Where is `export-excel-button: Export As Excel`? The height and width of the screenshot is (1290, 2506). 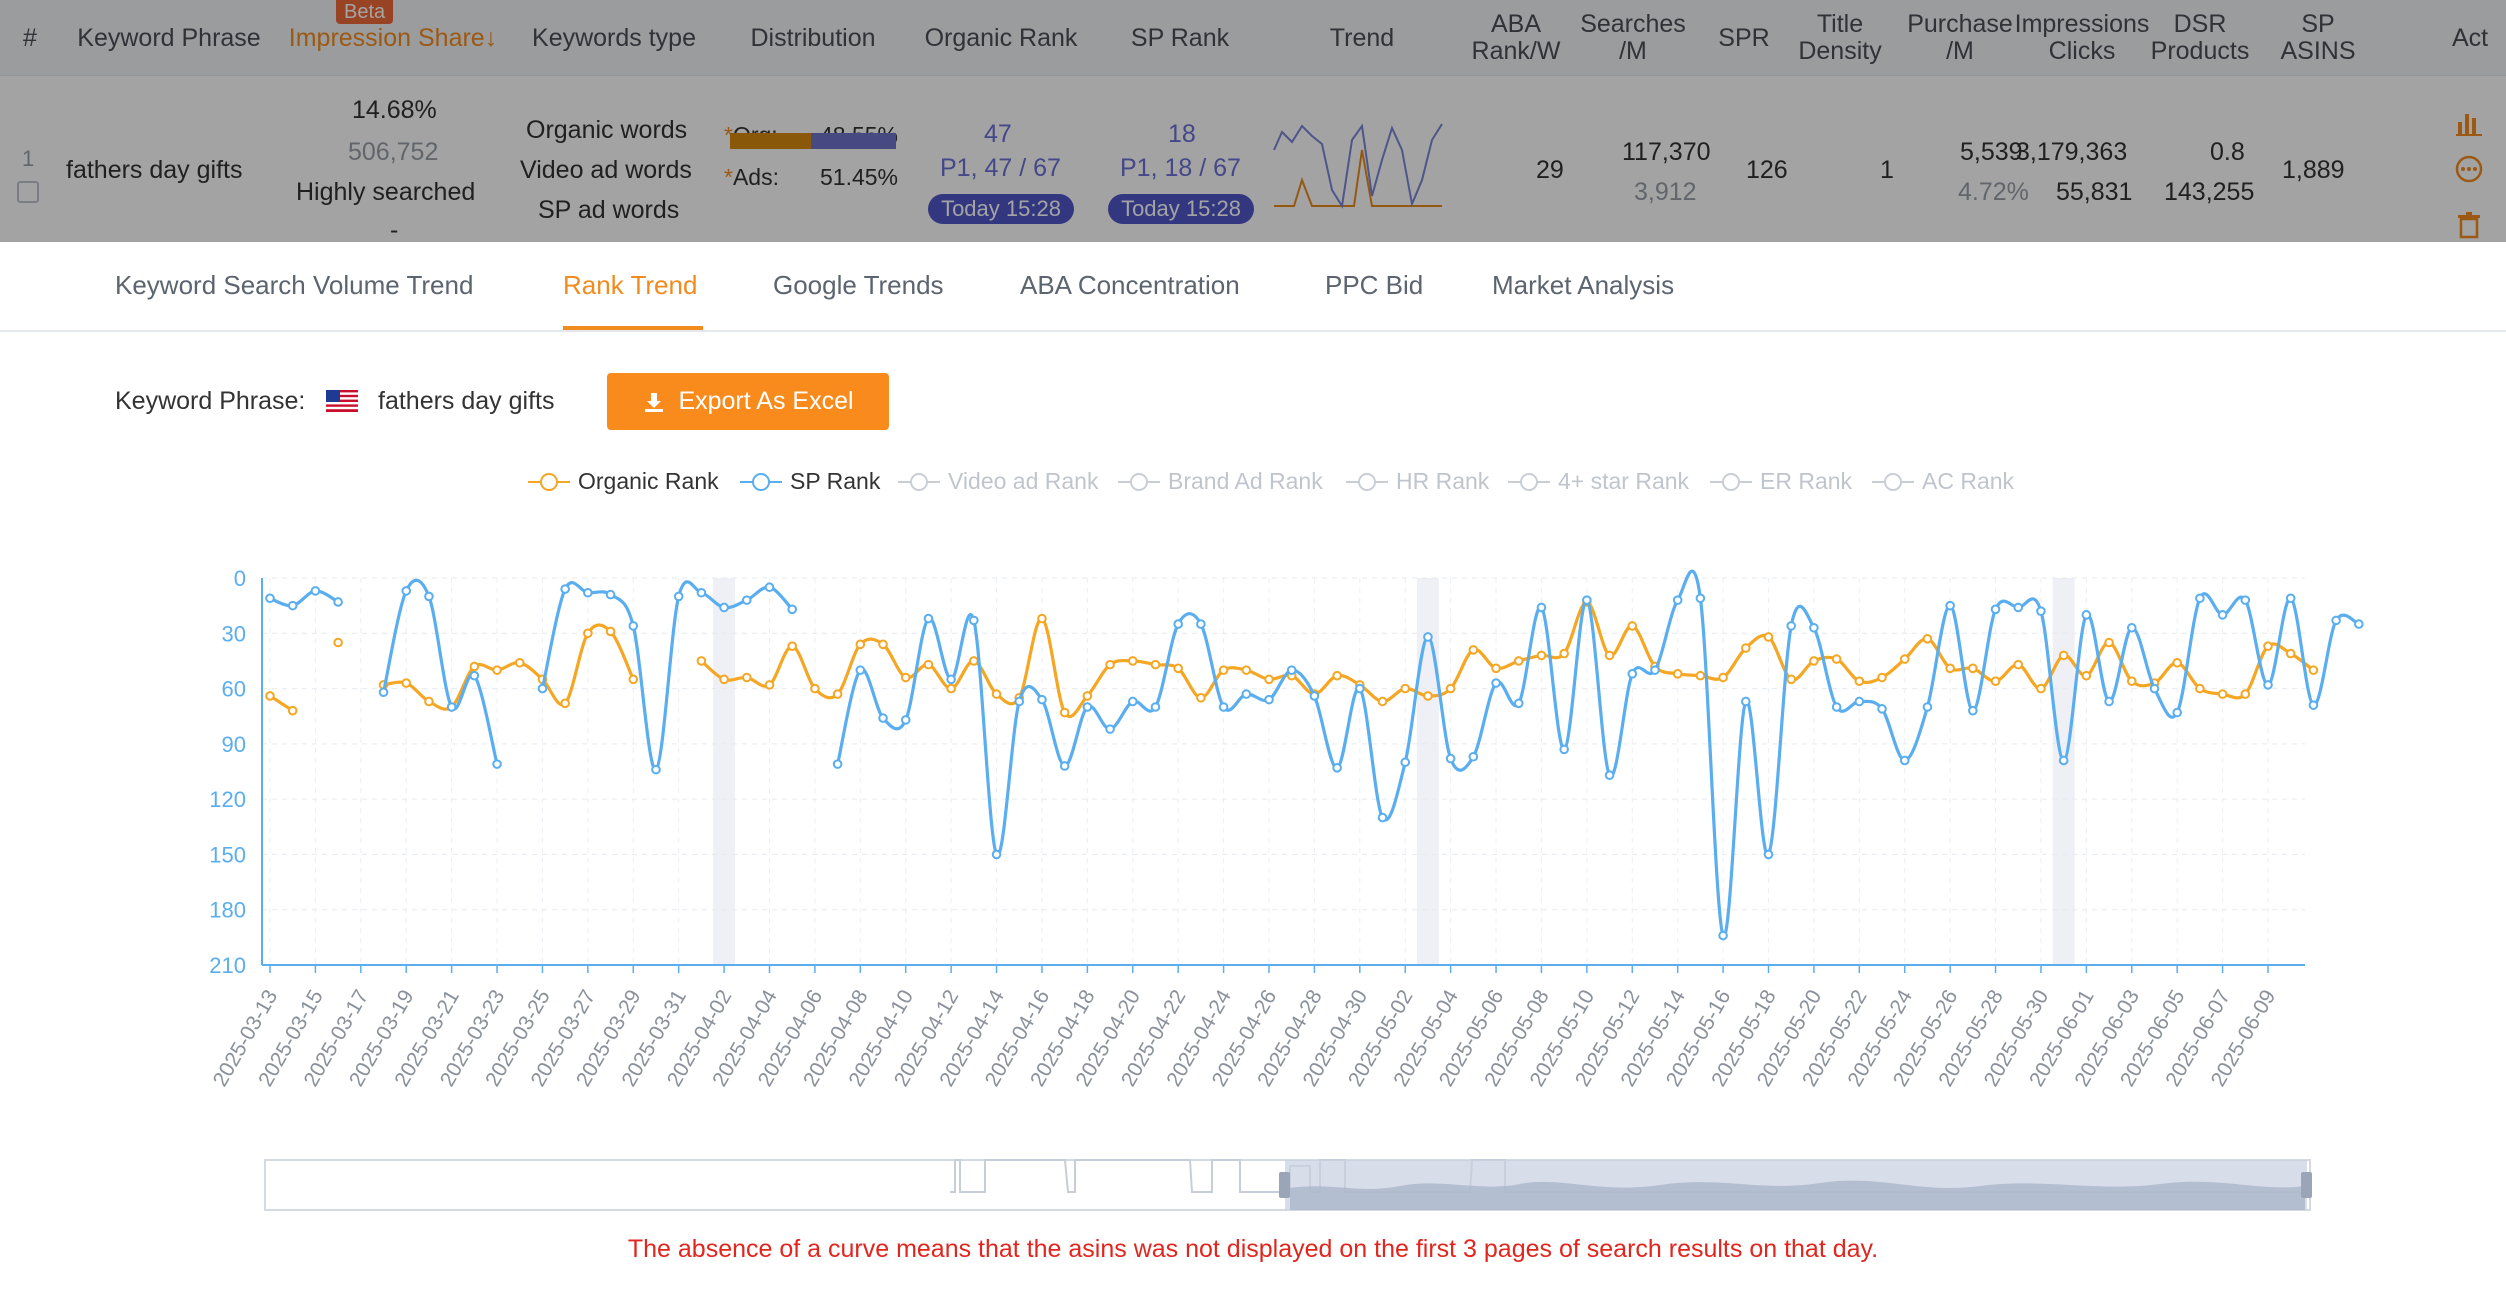
export-excel-button: Export As Excel is located at coordinates (748, 401).